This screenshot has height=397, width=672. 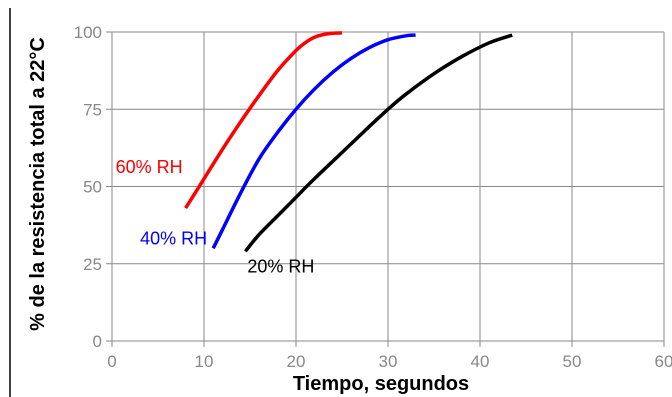 I want to click on y-tick-label: 25, so click(x=92, y=264).